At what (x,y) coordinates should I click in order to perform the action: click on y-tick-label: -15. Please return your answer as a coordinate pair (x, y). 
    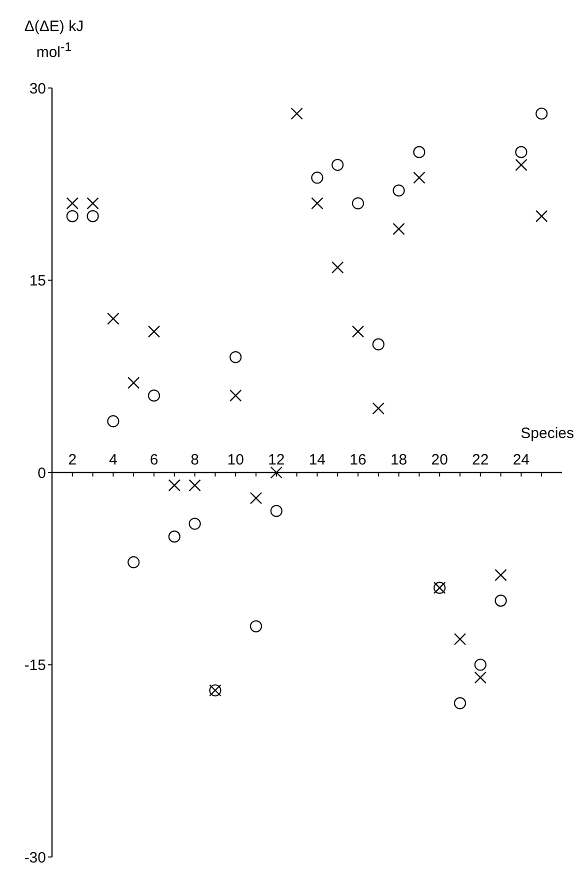
    Looking at the image, I should click on (35, 665).